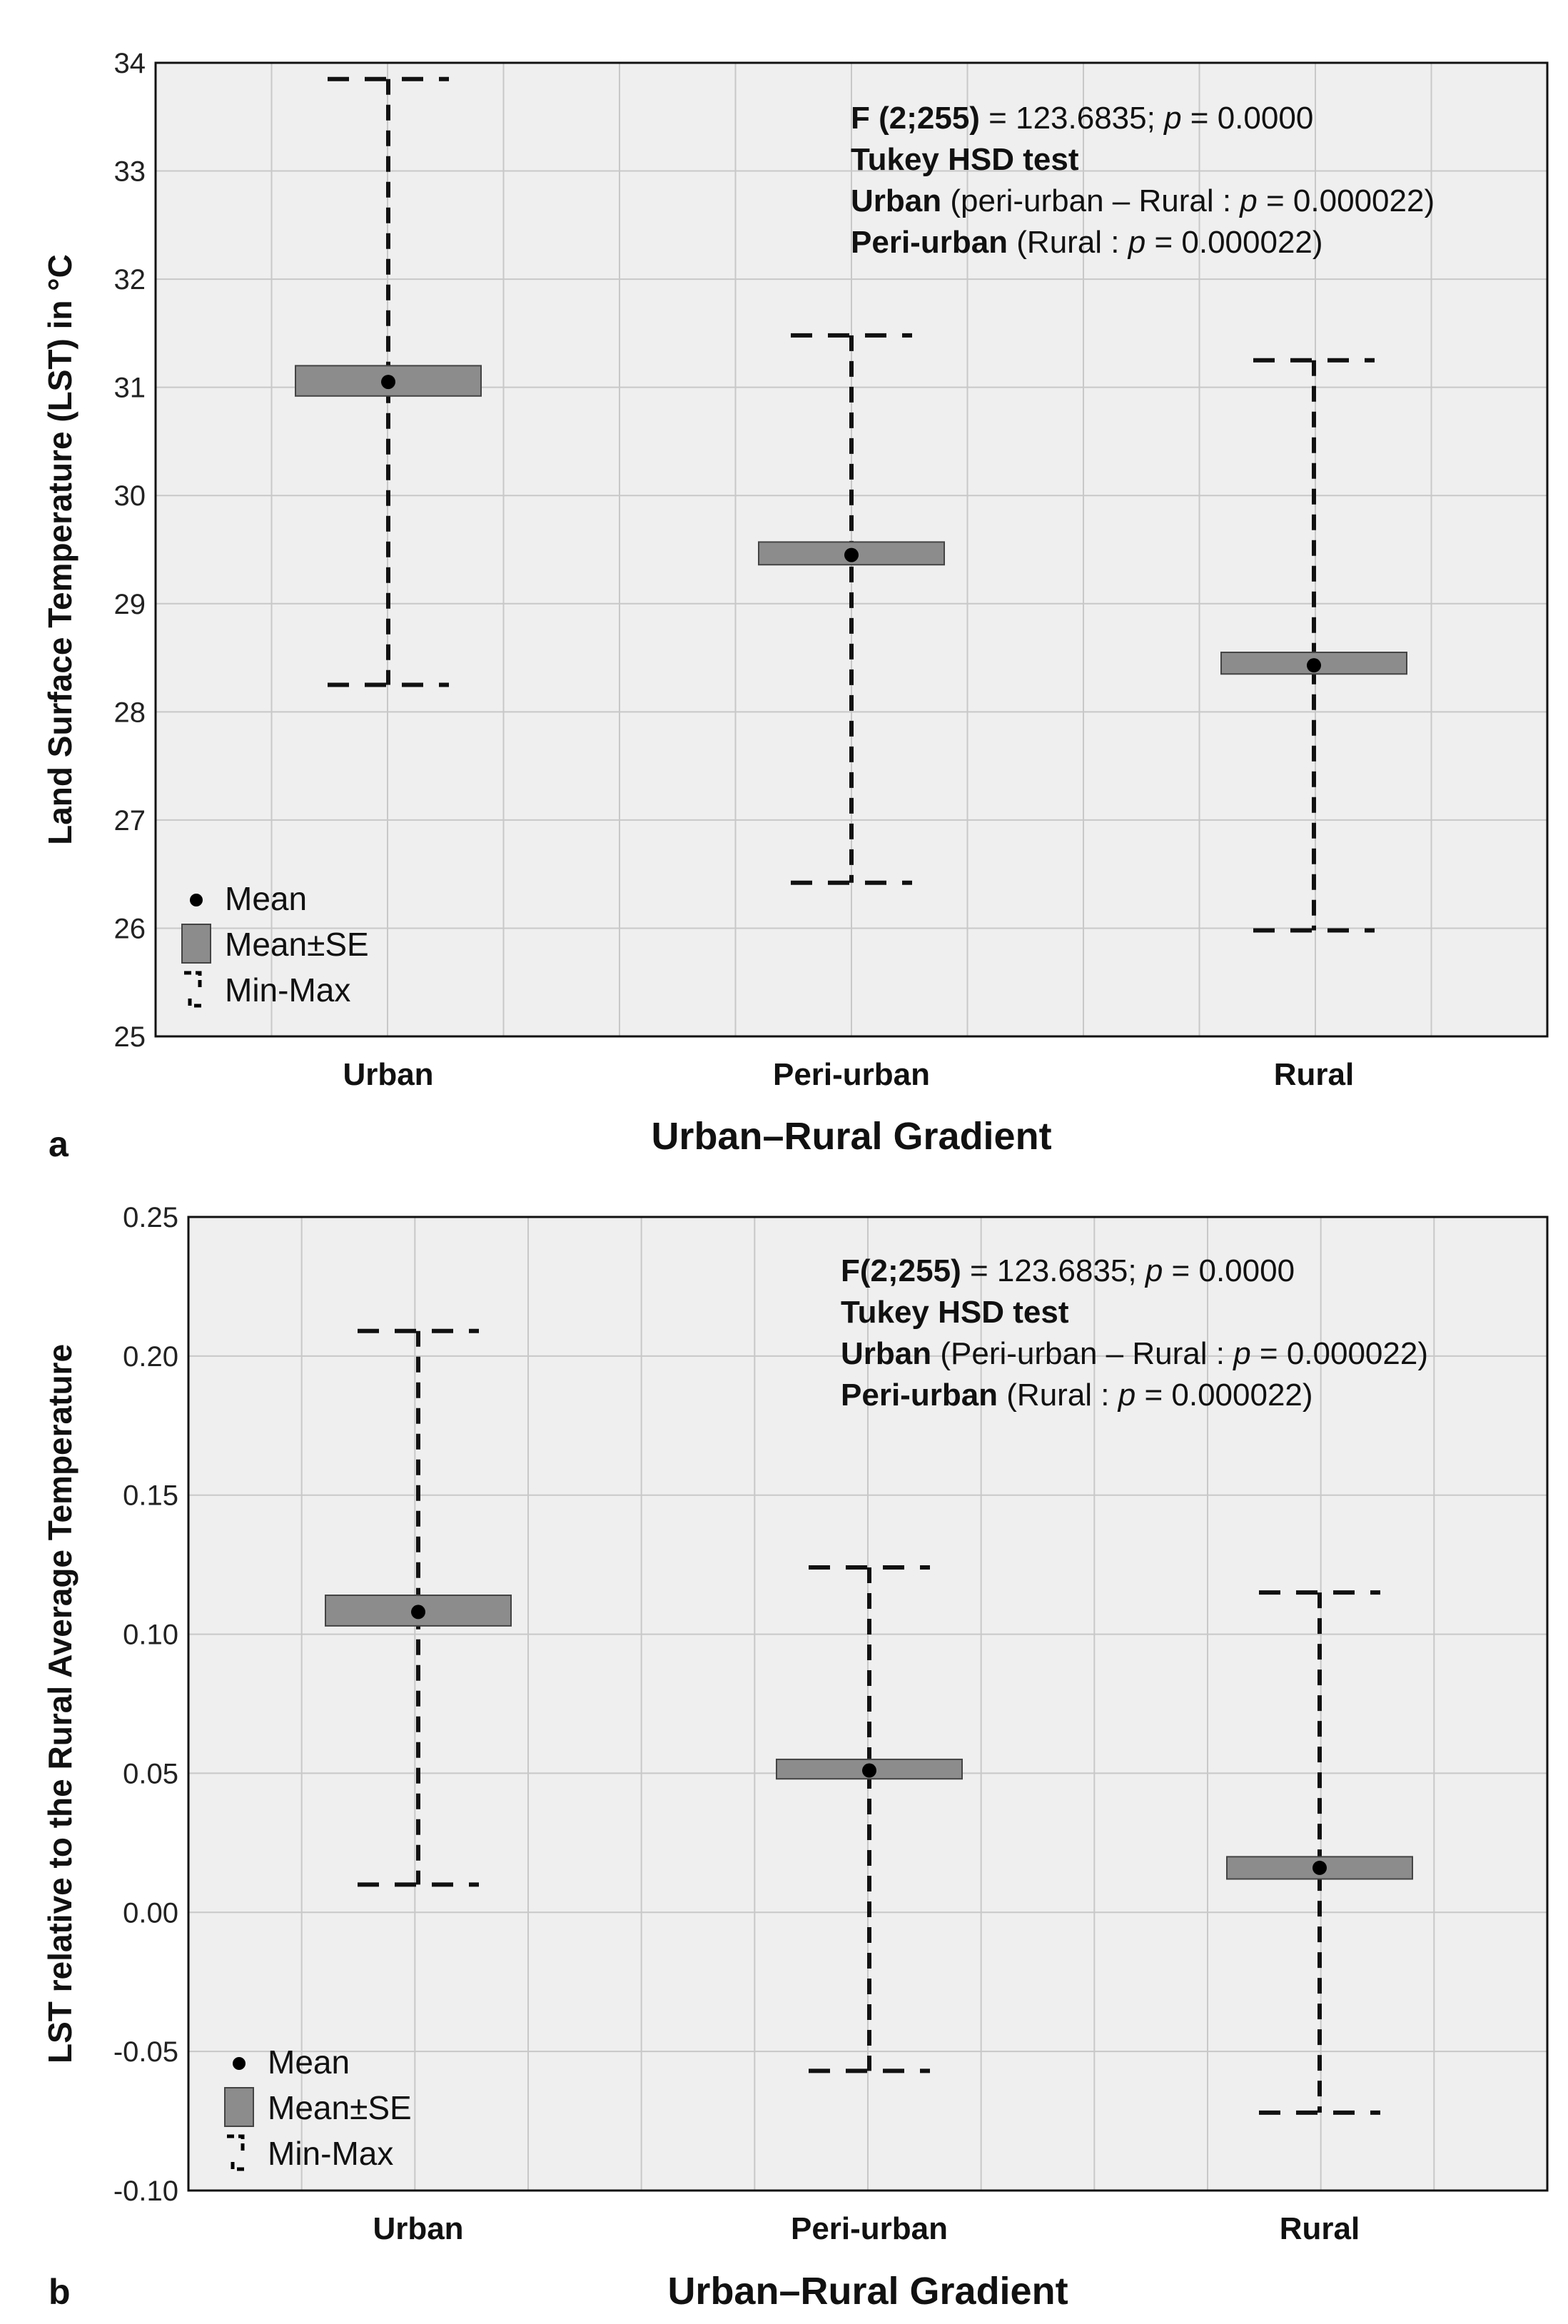  I want to click on y-tick-label: -0.05, so click(145, 2052).